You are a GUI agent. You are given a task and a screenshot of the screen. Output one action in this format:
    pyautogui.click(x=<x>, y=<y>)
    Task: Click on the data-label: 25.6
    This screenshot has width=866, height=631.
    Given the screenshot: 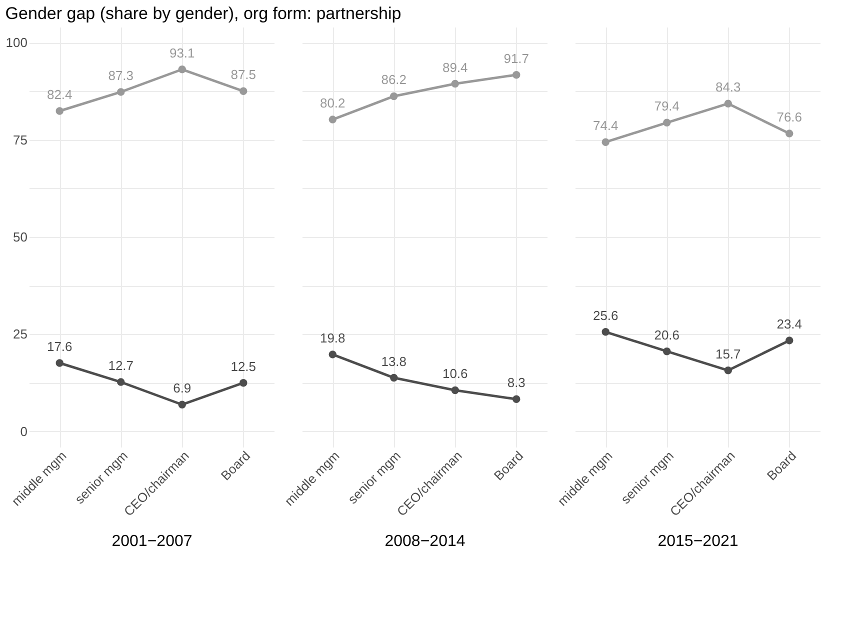 What is the action you would take?
    pyautogui.click(x=605, y=315)
    